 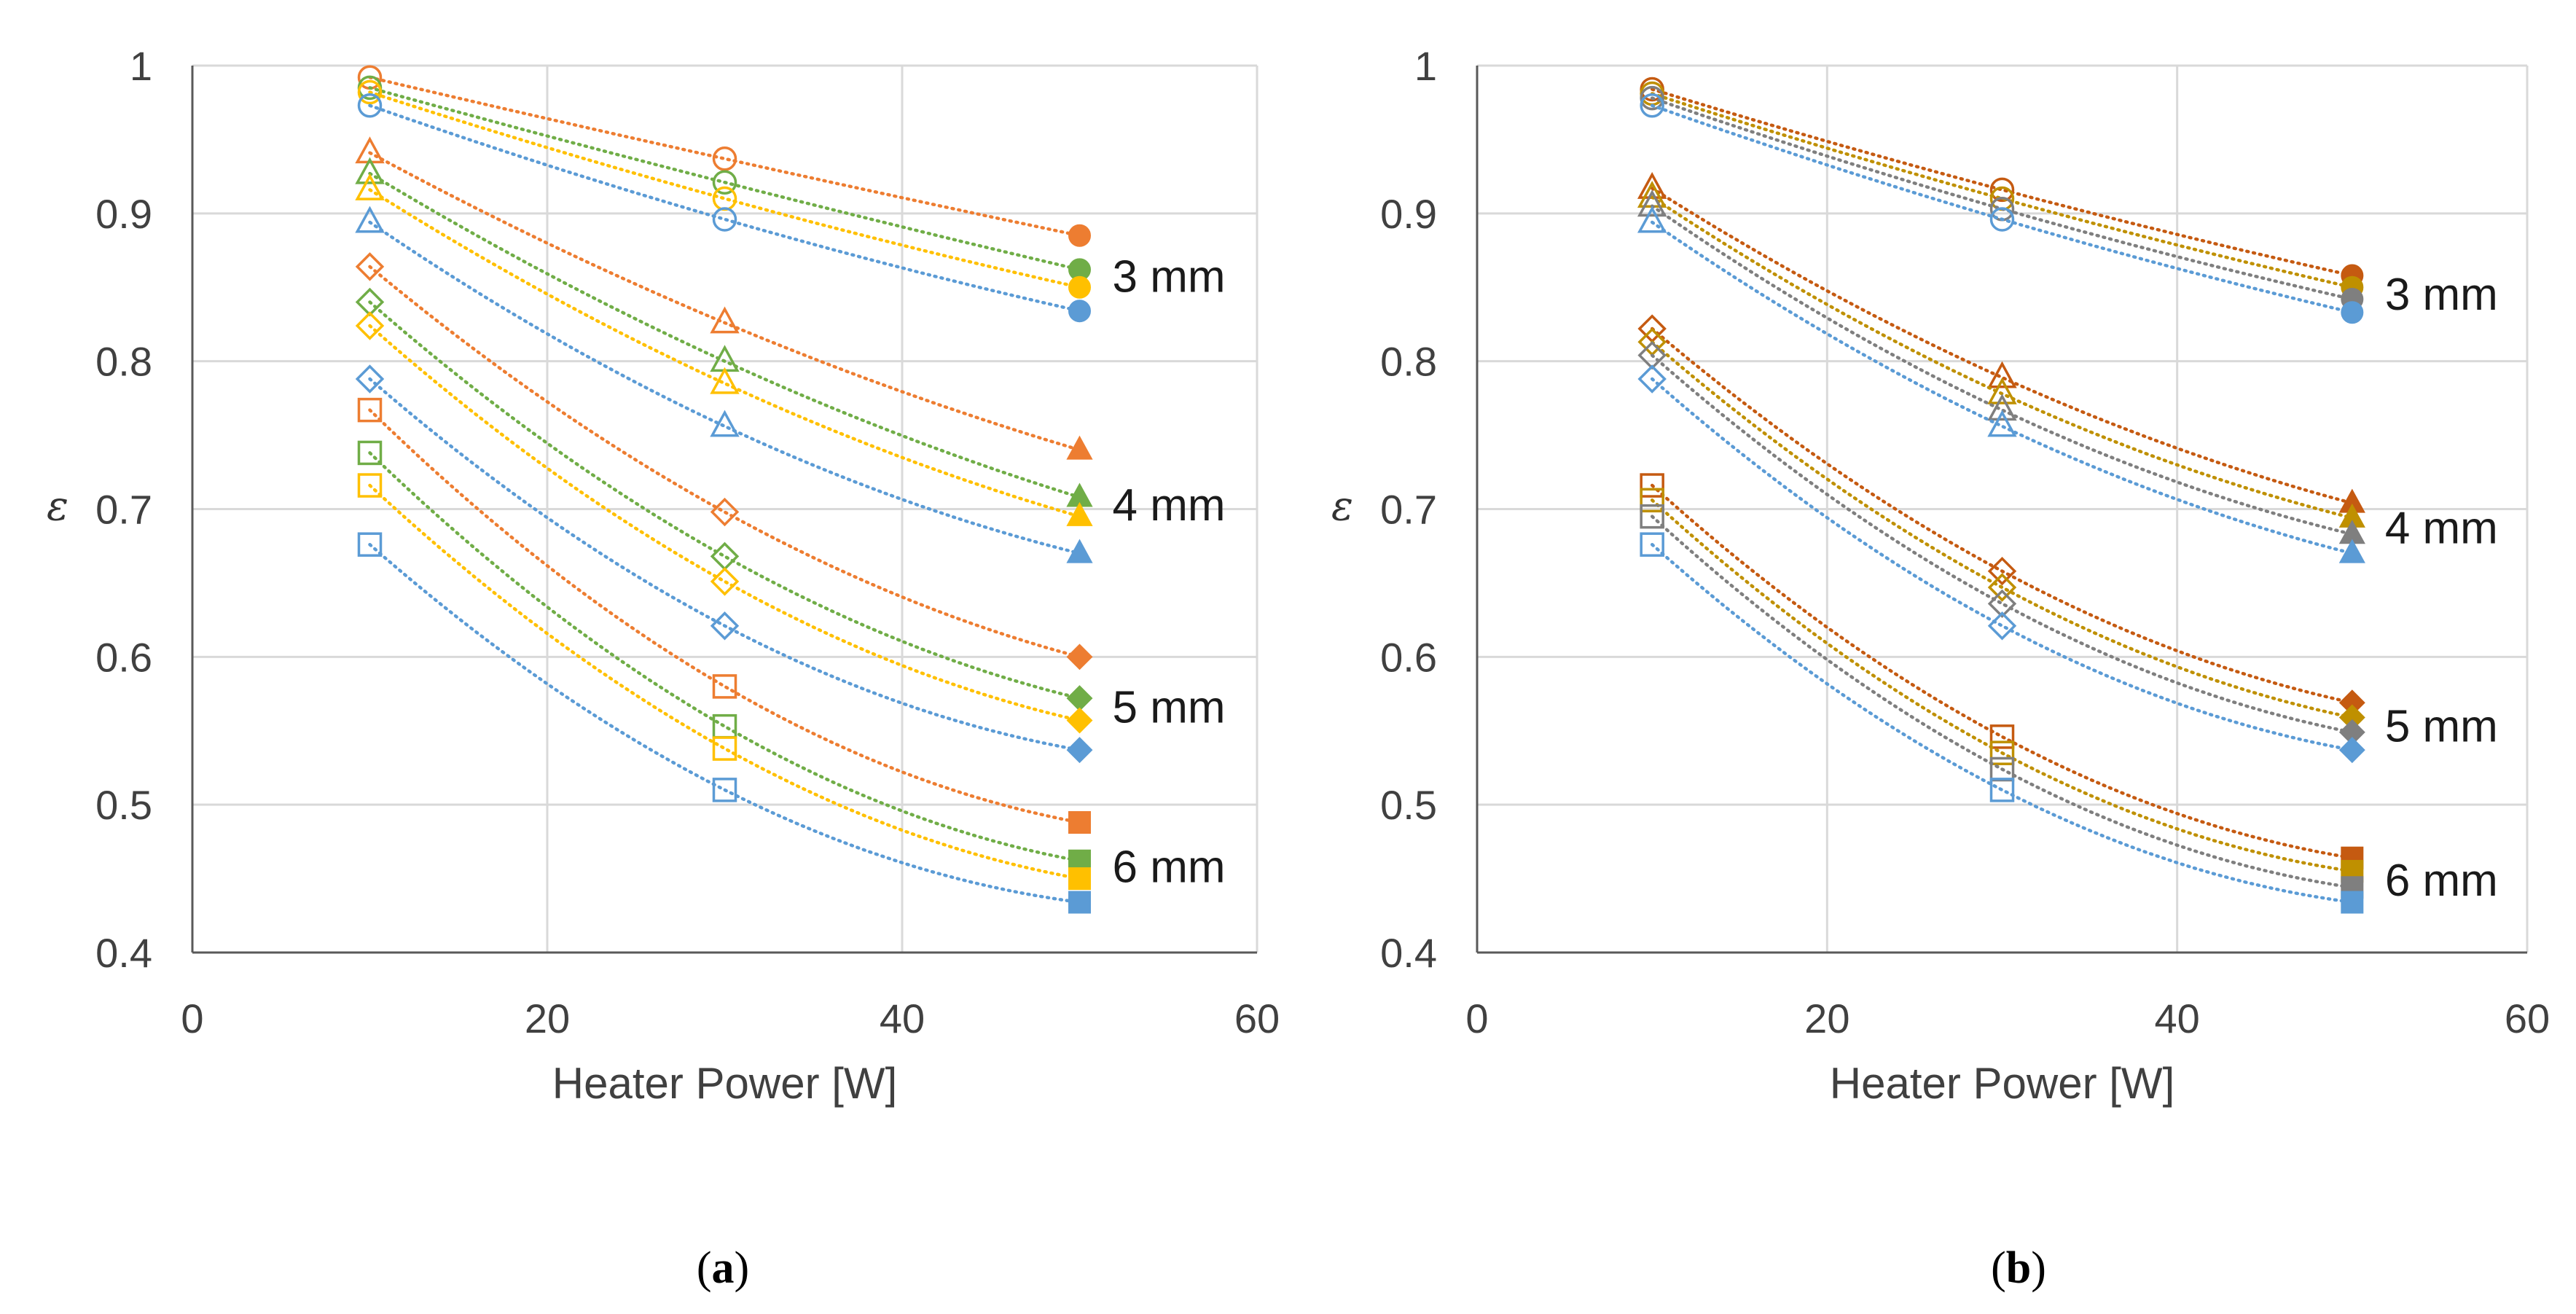 I want to click on caption-a: (a), so click(x=723, y=1268).